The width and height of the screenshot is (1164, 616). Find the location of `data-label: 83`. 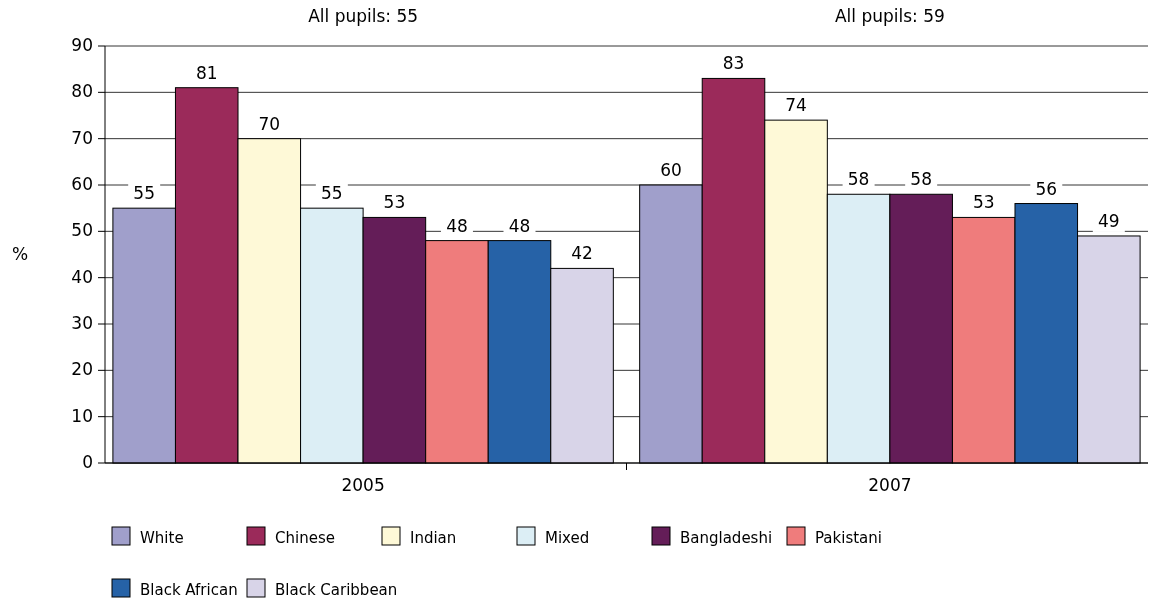

data-label: 83 is located at coordinates (733, 63).